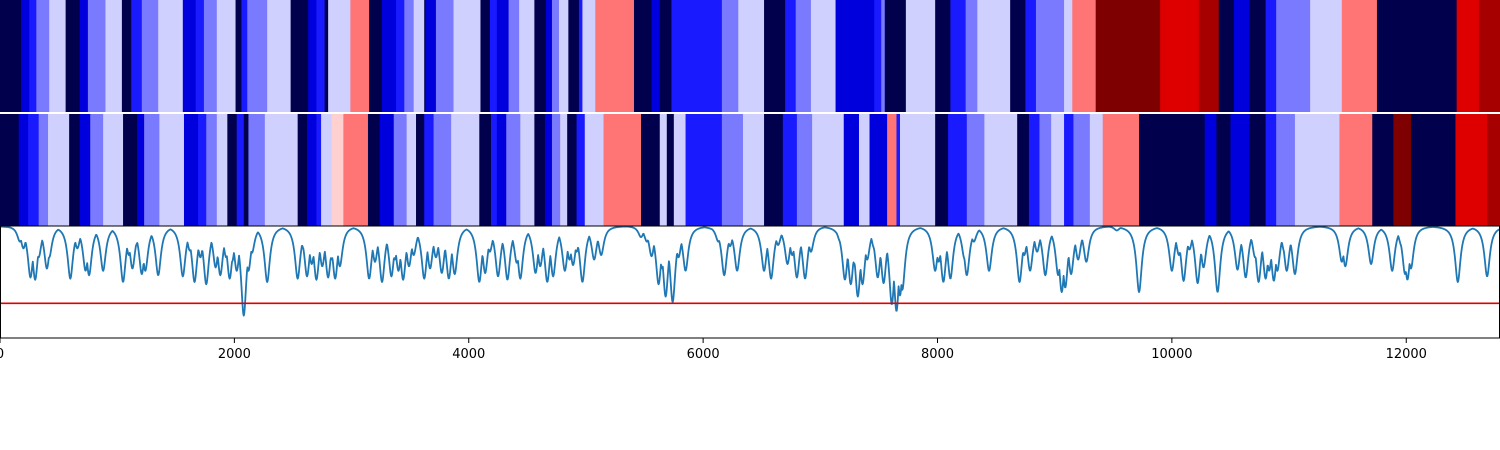 This screenshot has height=450, width=1500. What do you see at coordinates (1406, 354) in the screenshot?
I see `x-tick-label: 12000` at bounding box center [1406, 354].